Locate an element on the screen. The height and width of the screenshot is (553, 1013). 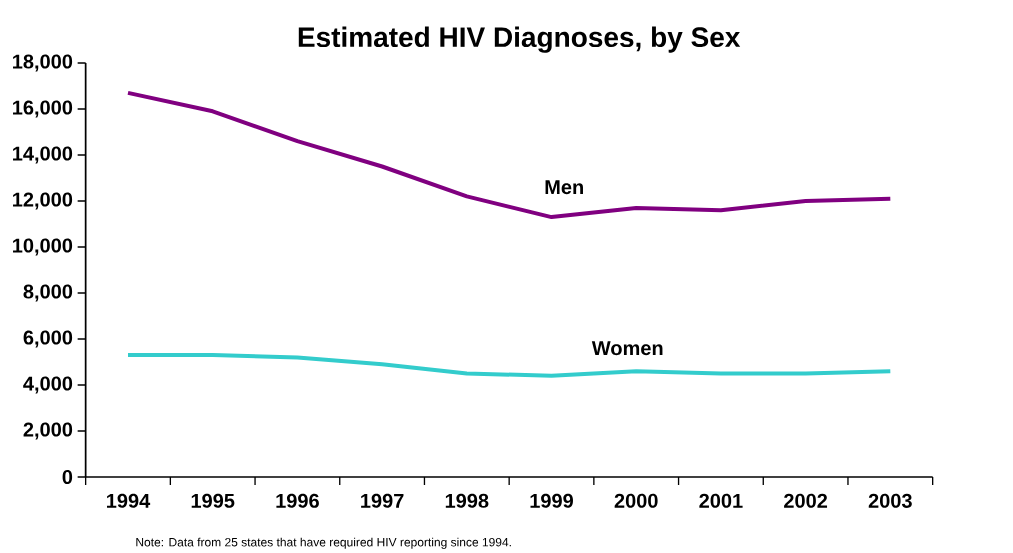
x-tick-label: 2000 is located at coordinates (636, 500).